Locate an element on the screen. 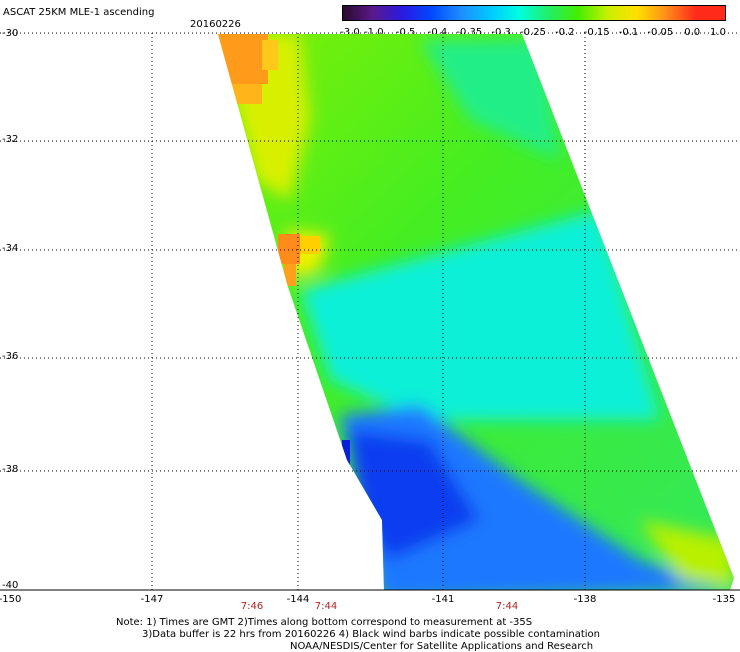 The width and height of the screenshot is (740, 652). lon-label: -138 is located at coordinates (585, 599).